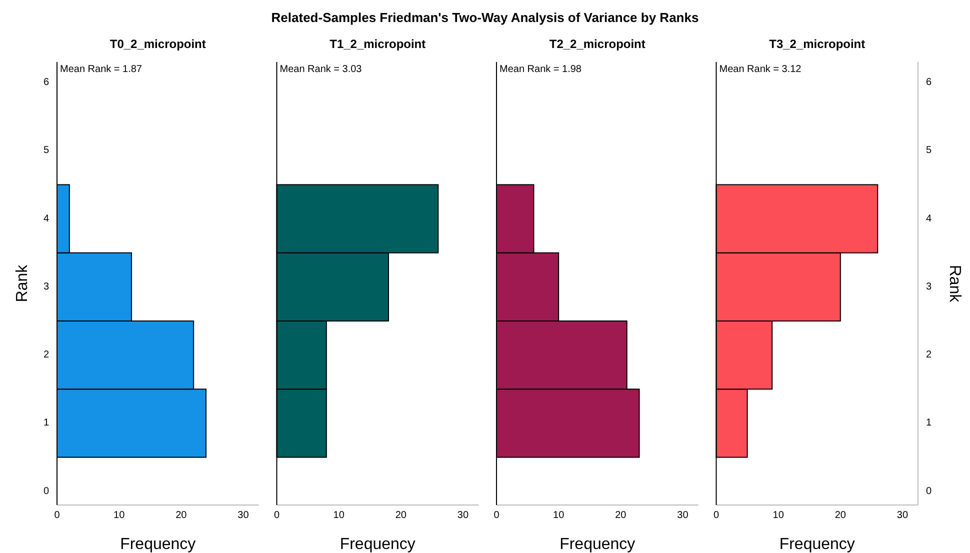  What do you see at coordinates (101, 69) in the screenshot?
I see `annotation: Mean Rank = 1.87` at bounding box center [101, 69].